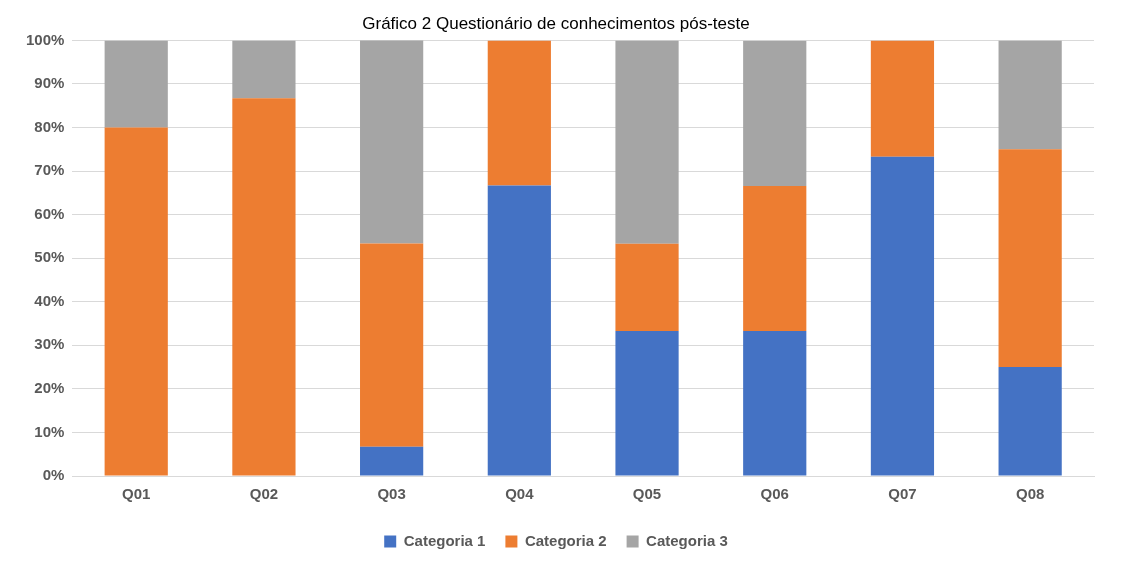 The image size is (1124, 573). Describe the element at coordinates (49, 257) in the screenshot. I see `y-tick-label: 50%` at that location.